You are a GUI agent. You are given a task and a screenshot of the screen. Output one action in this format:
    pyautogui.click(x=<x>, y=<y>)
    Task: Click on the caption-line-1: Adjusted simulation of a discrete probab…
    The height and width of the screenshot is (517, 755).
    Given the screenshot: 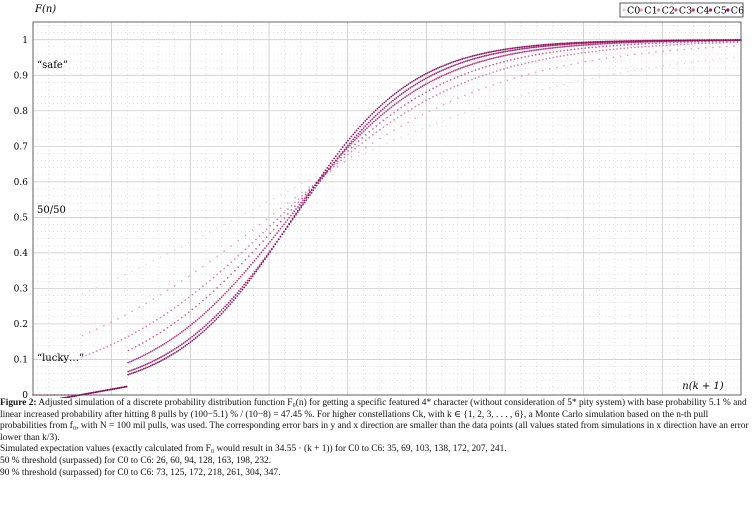 What is the action you would take?
    pyautogui.click(x=374, y=420)
    